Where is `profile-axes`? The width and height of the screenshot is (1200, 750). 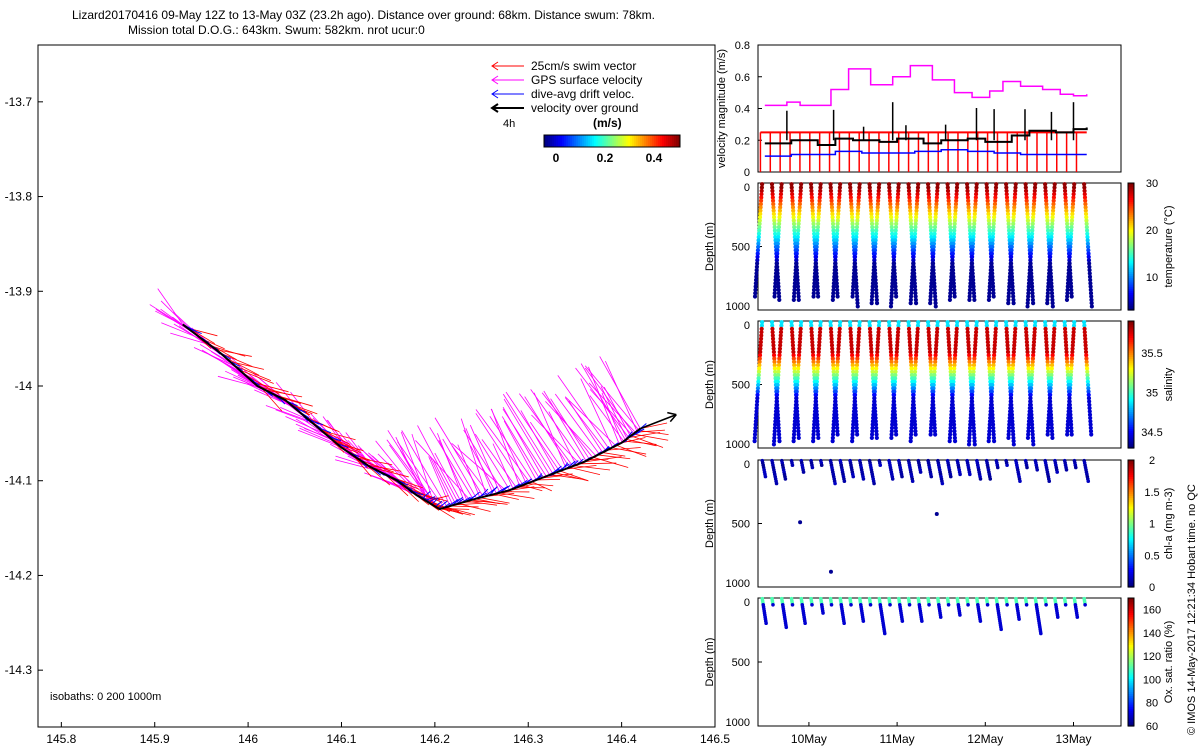 profile-axes is located at coordinates (939, 523).